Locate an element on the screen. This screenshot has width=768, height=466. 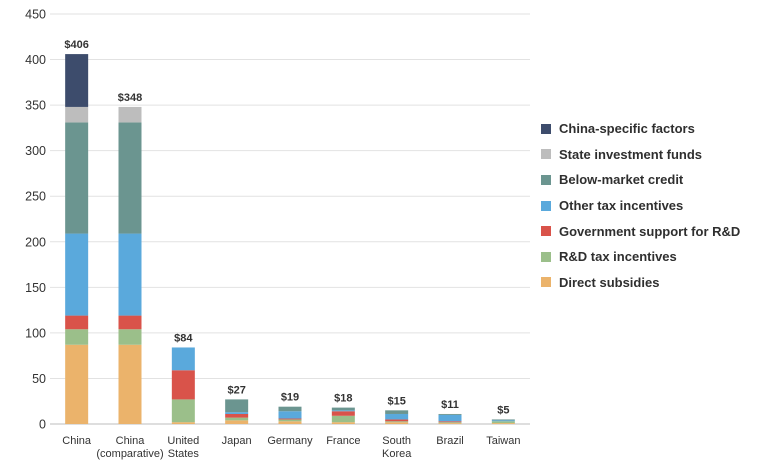
x-category-label: Germany is located at coordinates (290, 441).